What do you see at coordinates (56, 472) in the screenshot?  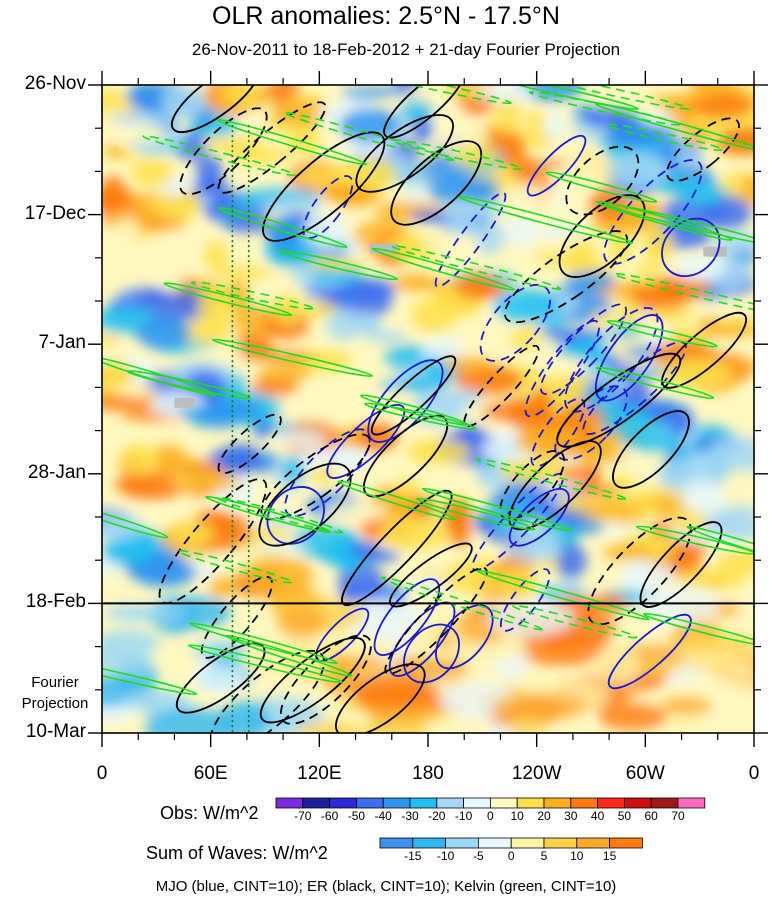 I see `y-tick-label: 28-Jan` at bounding box center [56, 472].